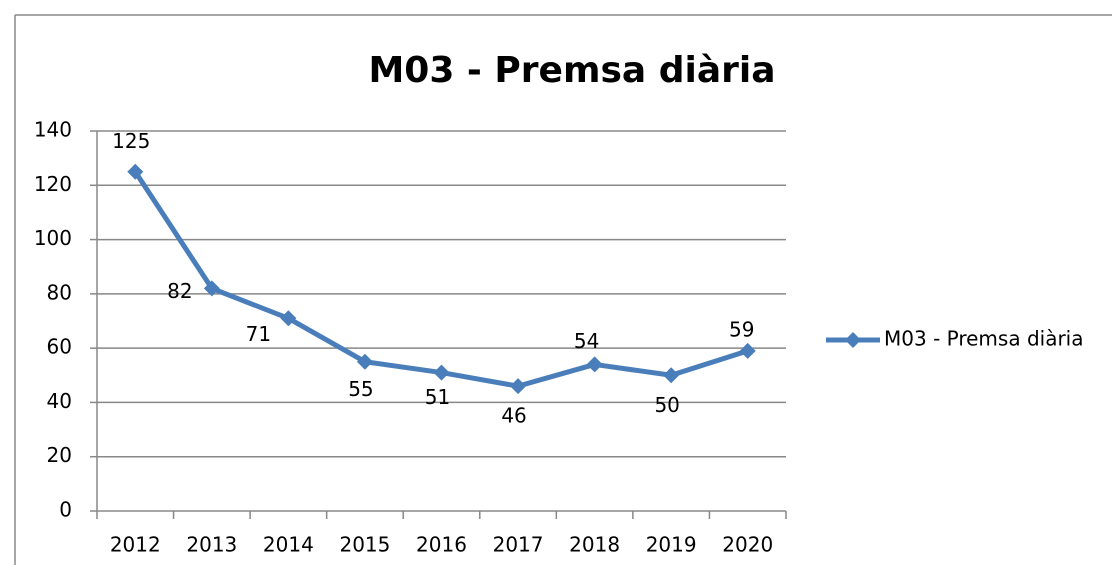 The image size is (1112, 565). What do you see at coordinates (59, 292) in the screenshot?
I see `y-tick-label: 80` at bounding box center [59, 292].